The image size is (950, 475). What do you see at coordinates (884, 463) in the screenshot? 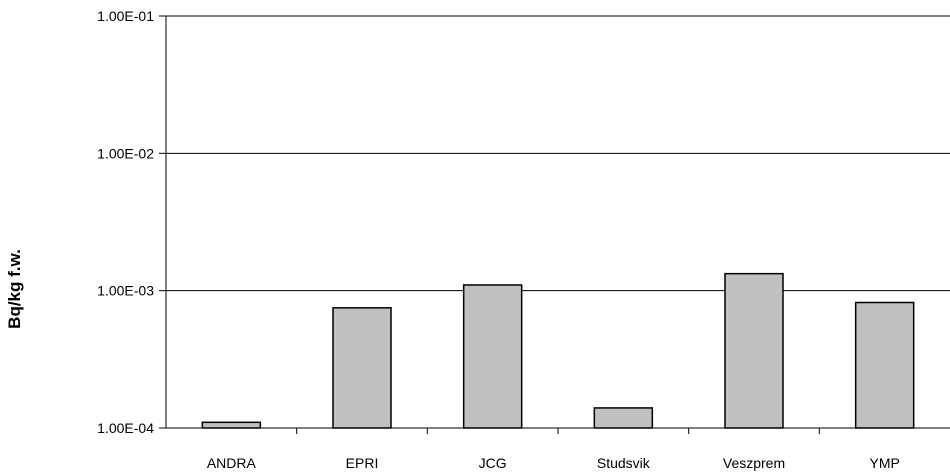
I see `x-tick-label: YMP` at bounding box center [884, 463].